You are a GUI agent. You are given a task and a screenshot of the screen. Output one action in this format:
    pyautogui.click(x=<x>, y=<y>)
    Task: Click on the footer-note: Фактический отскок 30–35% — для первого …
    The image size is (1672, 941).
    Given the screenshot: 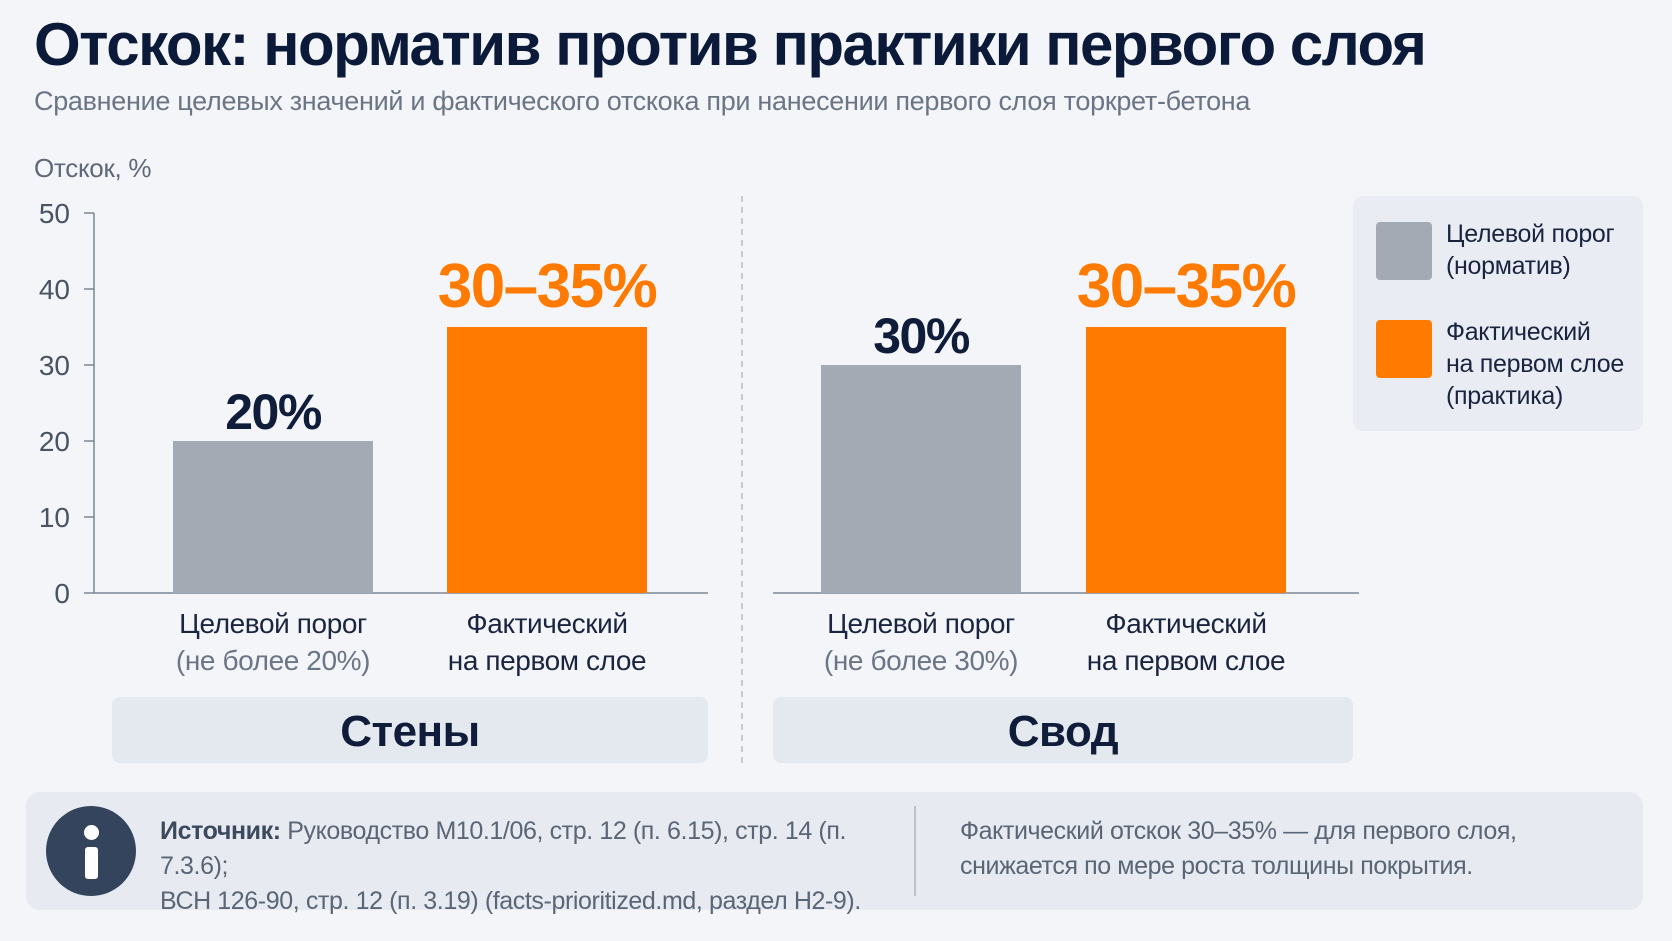 What is the action you would take?
    pyautogui.click(x=1290, y=849)
    